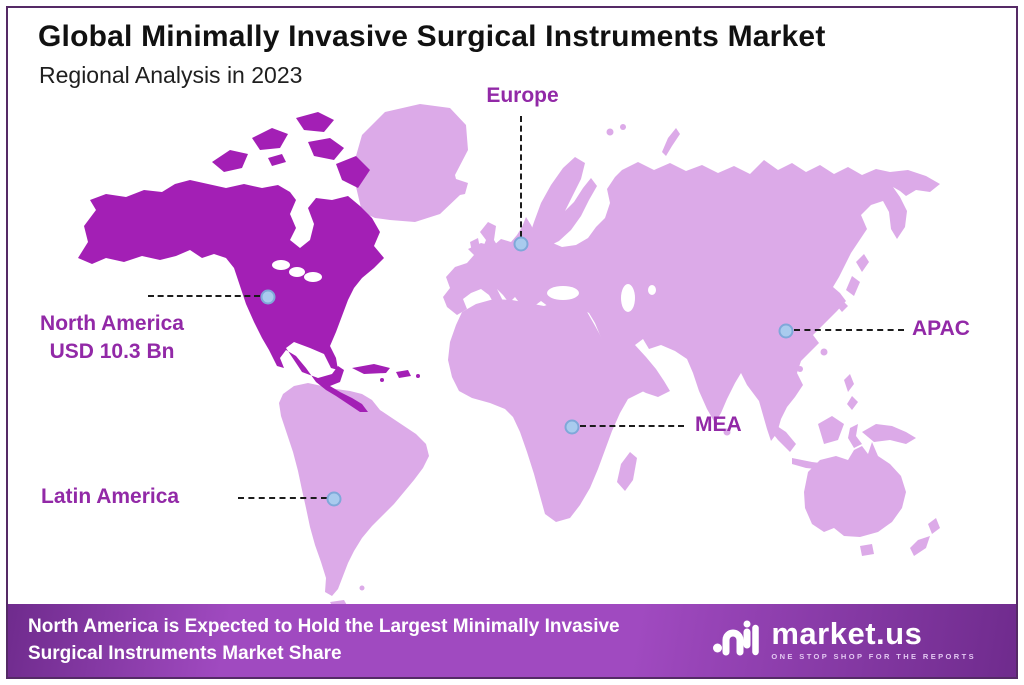  I want to click on island-japan-main, so click(853, 286).